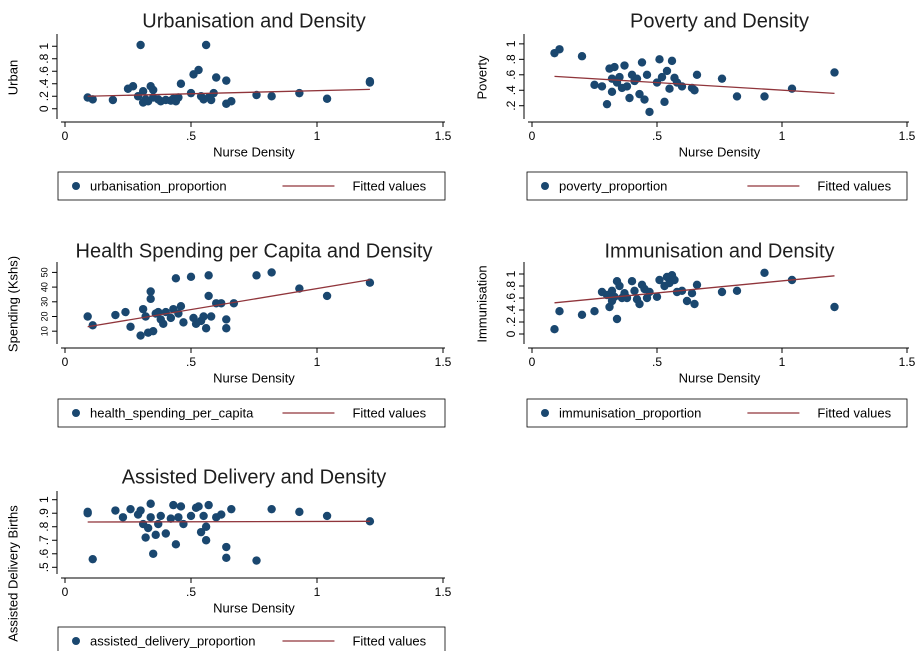 The height and width of the screenshot is (651, 917). Describe the element at coordinates (44, 83) in the screenshot. I see `y-tick-label: .4` at that location.